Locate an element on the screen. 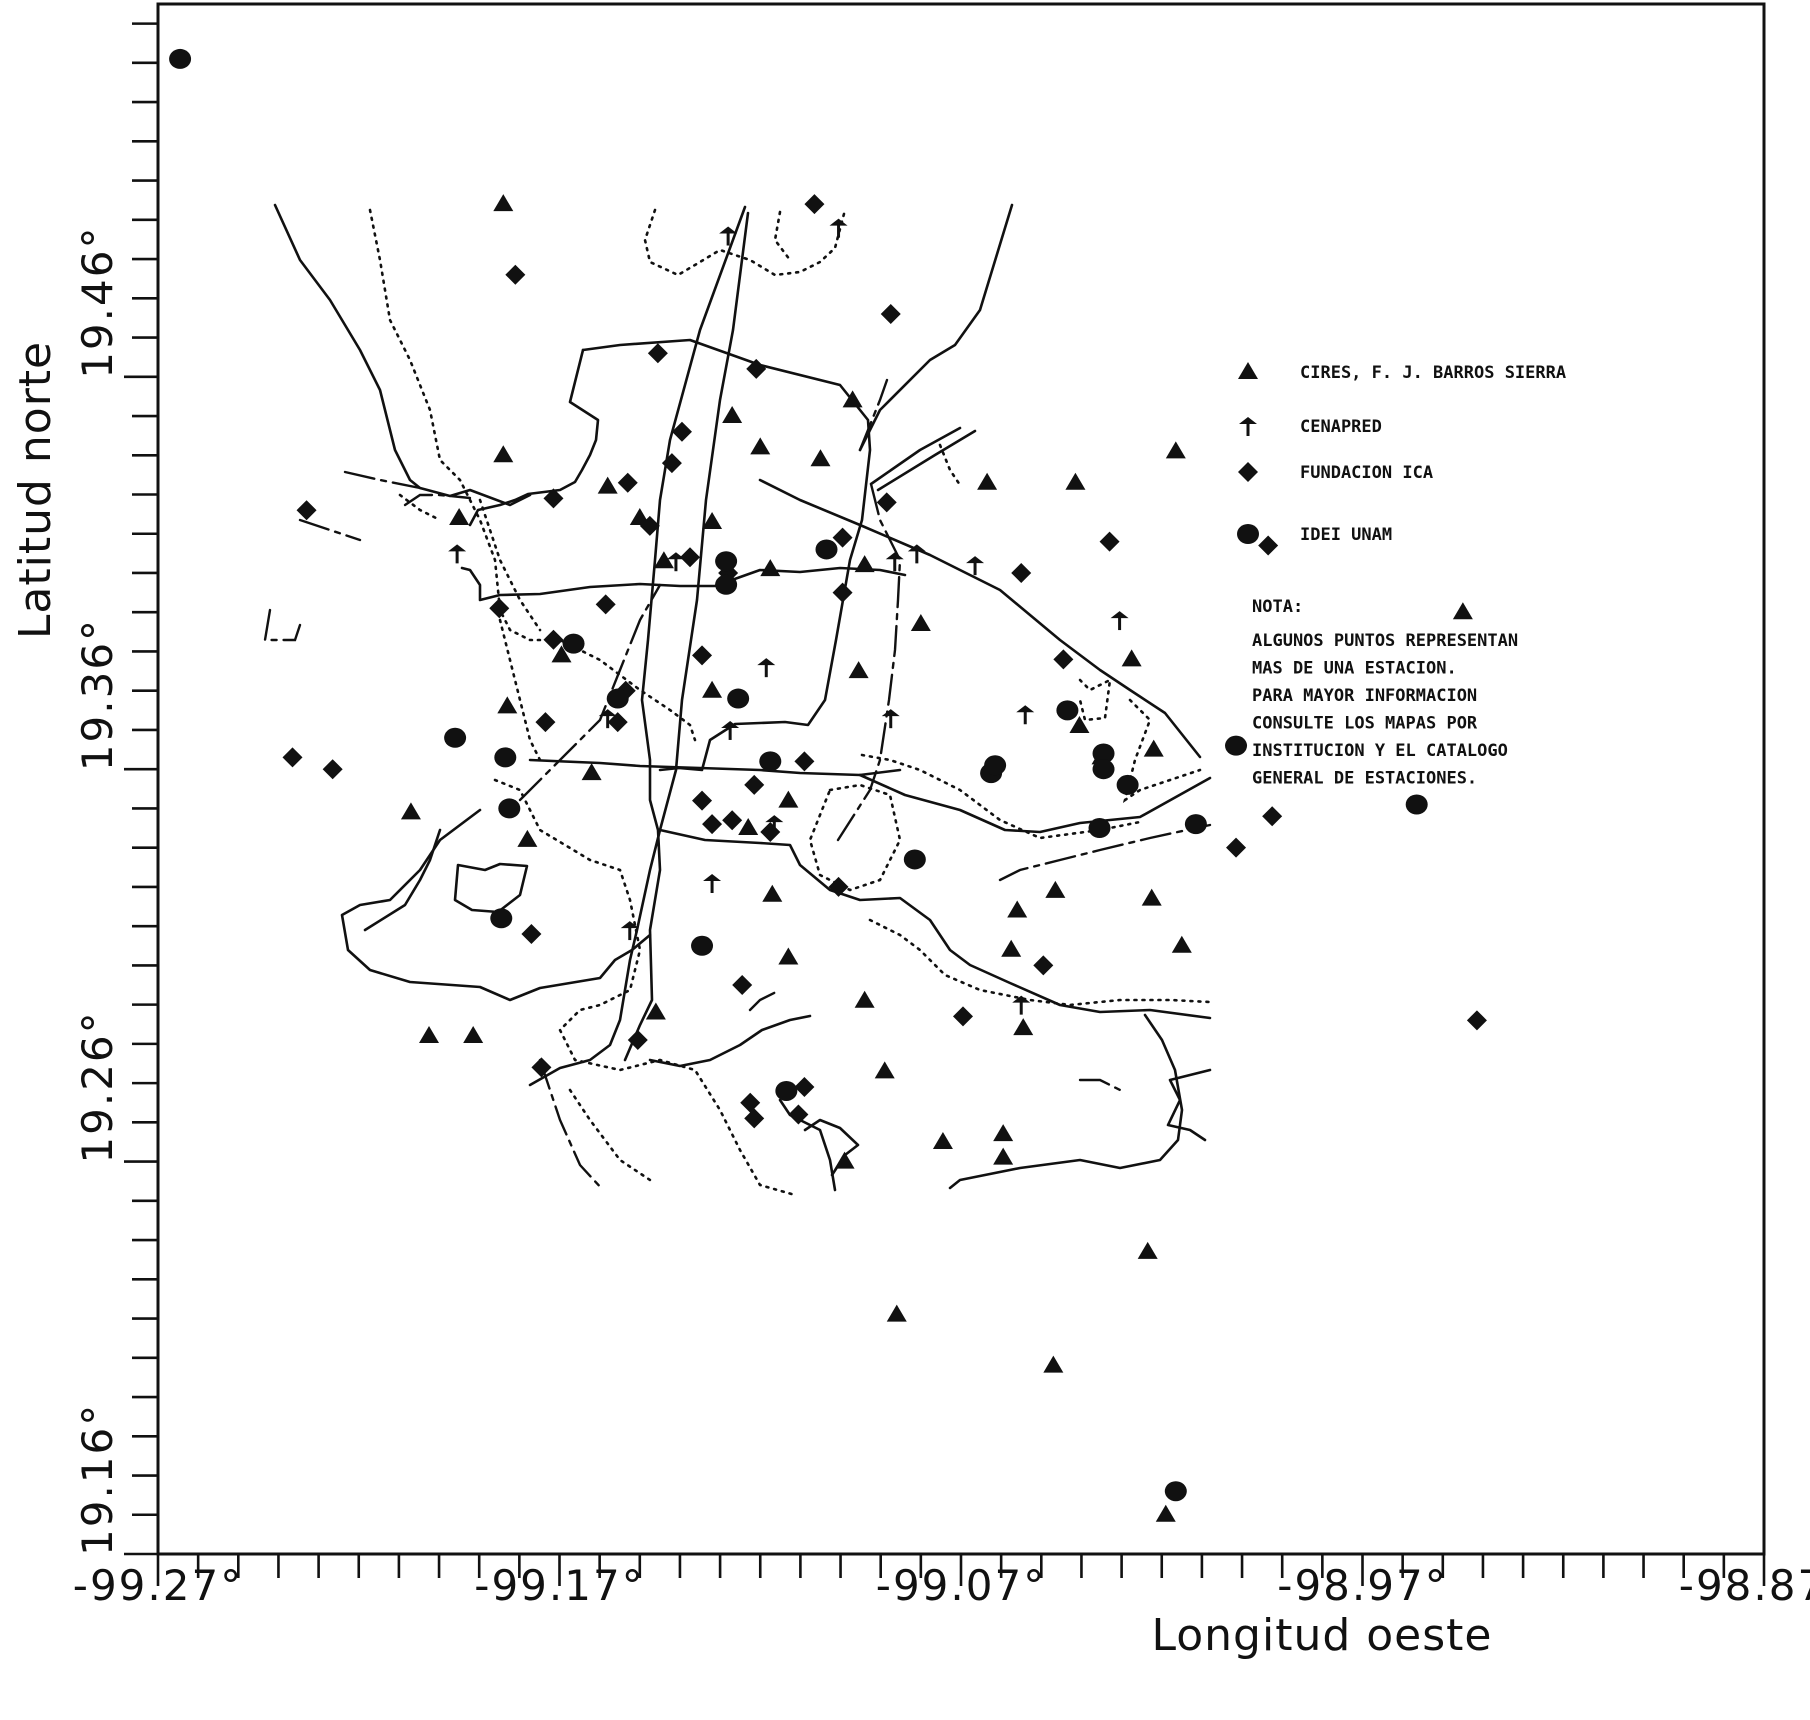 The width and height of the screenshot is (1810, 1720). x-axis-title: Longitud oeste is located at coordinates (1322, 1635).